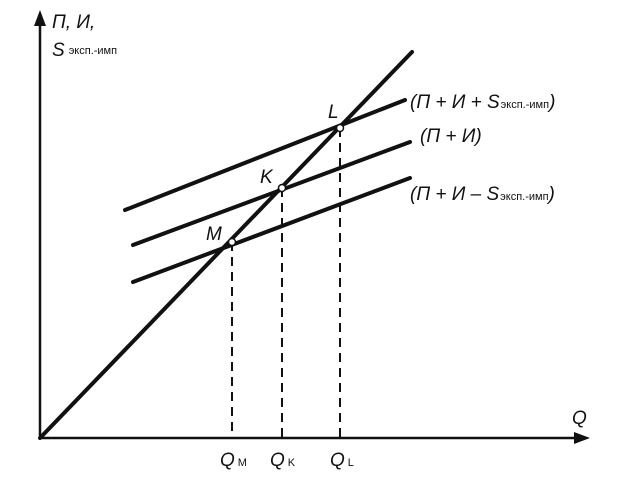 This screenshot has width=629, height=477. I want to click on x-label: Q, so click(579, 418).